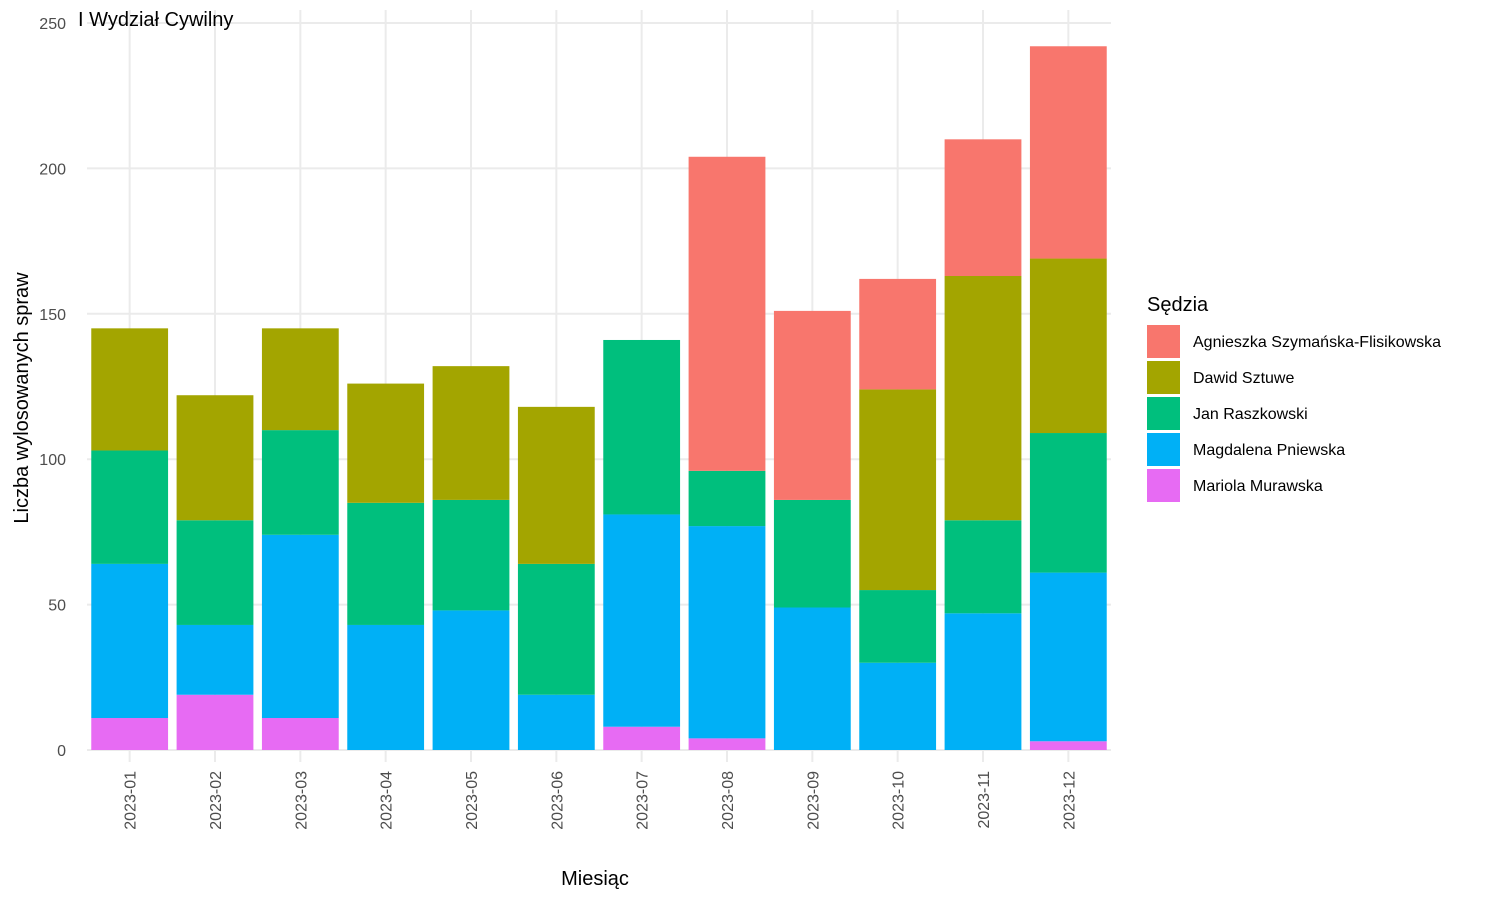  What do you see at coordinates (1243, 378) in the screenshot?
I see `legend-label: Dawid Sztuwe` at bounding box center [1243, 378].